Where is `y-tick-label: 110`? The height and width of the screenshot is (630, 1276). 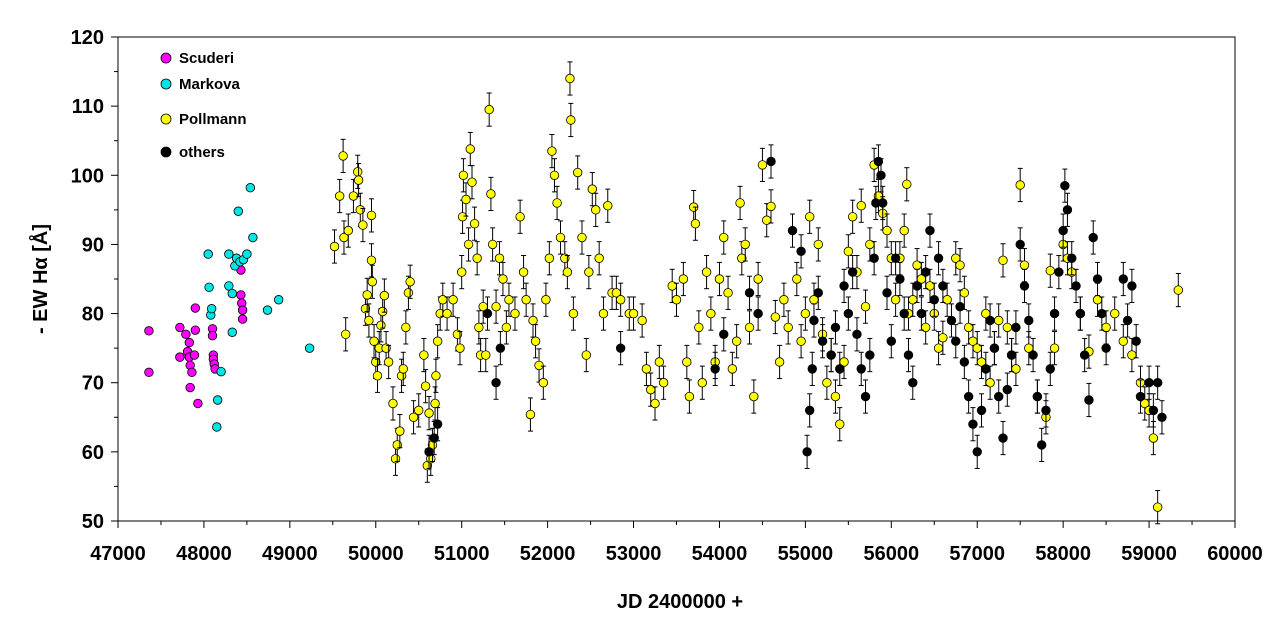 y-tick-label: 110 is located at coordinates (88, 107).